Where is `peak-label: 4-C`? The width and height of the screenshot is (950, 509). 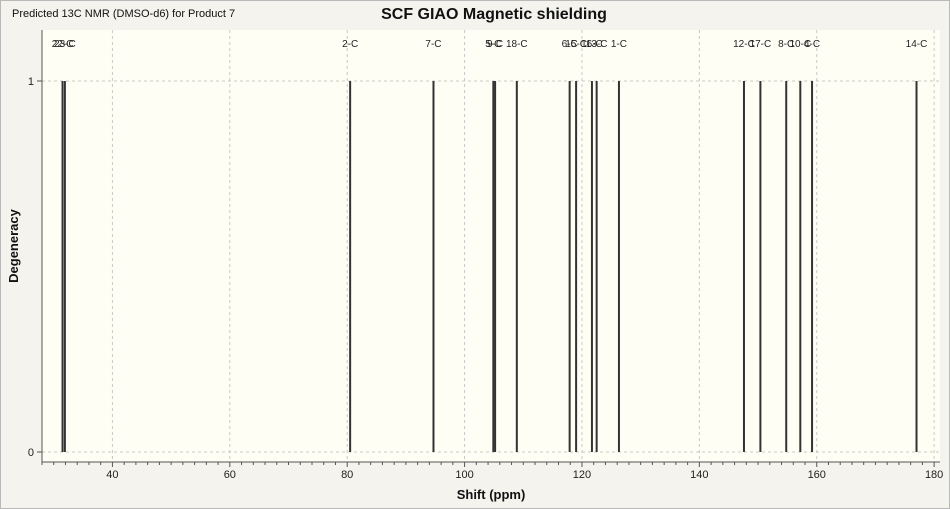 peak-label: 4-C is located at coordinates (812, 44).